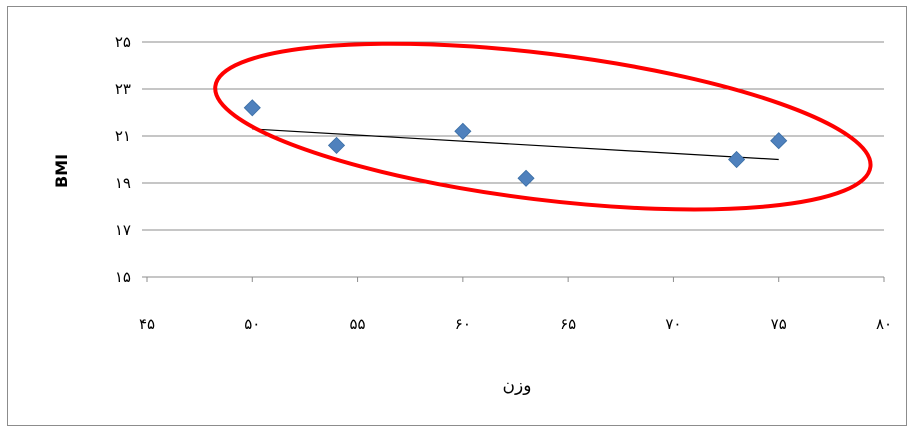 The height and width of the screenshot is (433, 915). Describe the element at coordinates (515, 324) in the screenshot. I see `x-tick-labels: ۴۵ ۵۰ ۵۵ ۶۰ ۶۵ ۷۰ ۷۵ ۸۰` at that location.